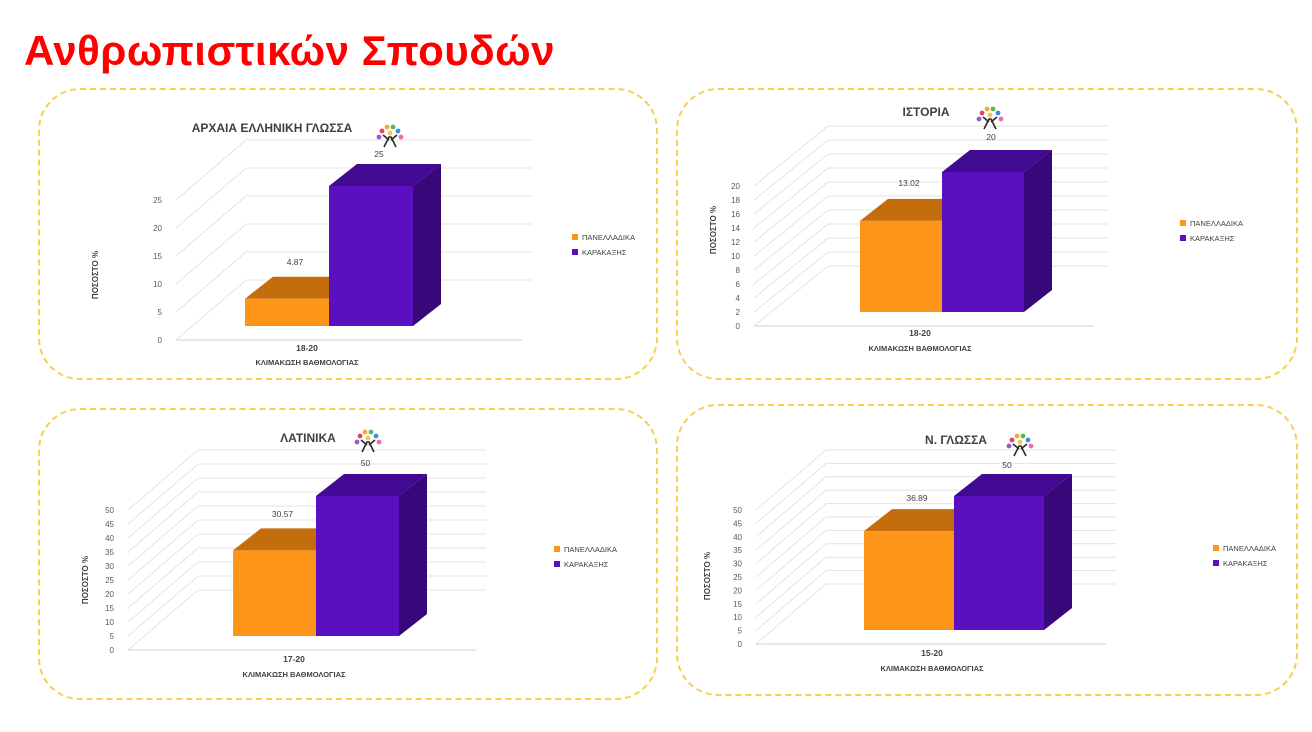 The width and height of the screenshot is (1312, 732). Describe the element at coordinates (109, 538) in the screenshot. I see `latin-ytick-label: 40` at that location.